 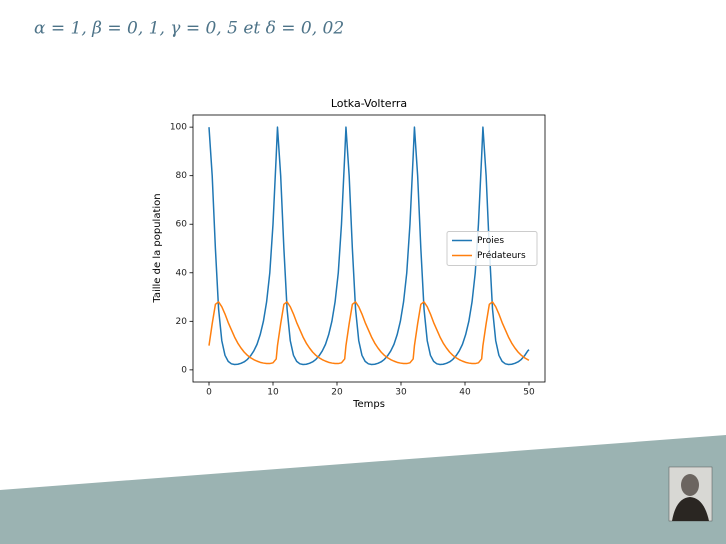 I want to click on legend-label: Prédateurs, so click(x=501, y=255).